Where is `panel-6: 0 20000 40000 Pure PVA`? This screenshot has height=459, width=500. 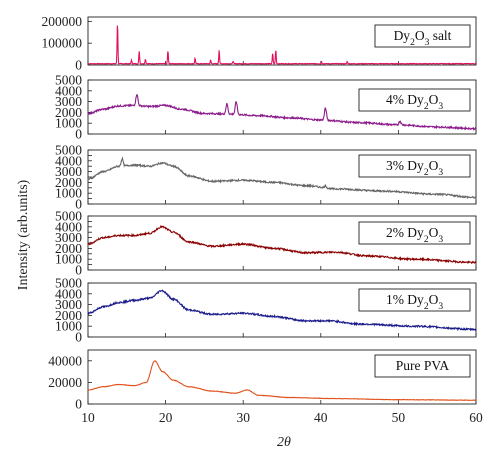 panel-6: 0 20000 40000 Pure PVA is located at coordinates (262, 380).